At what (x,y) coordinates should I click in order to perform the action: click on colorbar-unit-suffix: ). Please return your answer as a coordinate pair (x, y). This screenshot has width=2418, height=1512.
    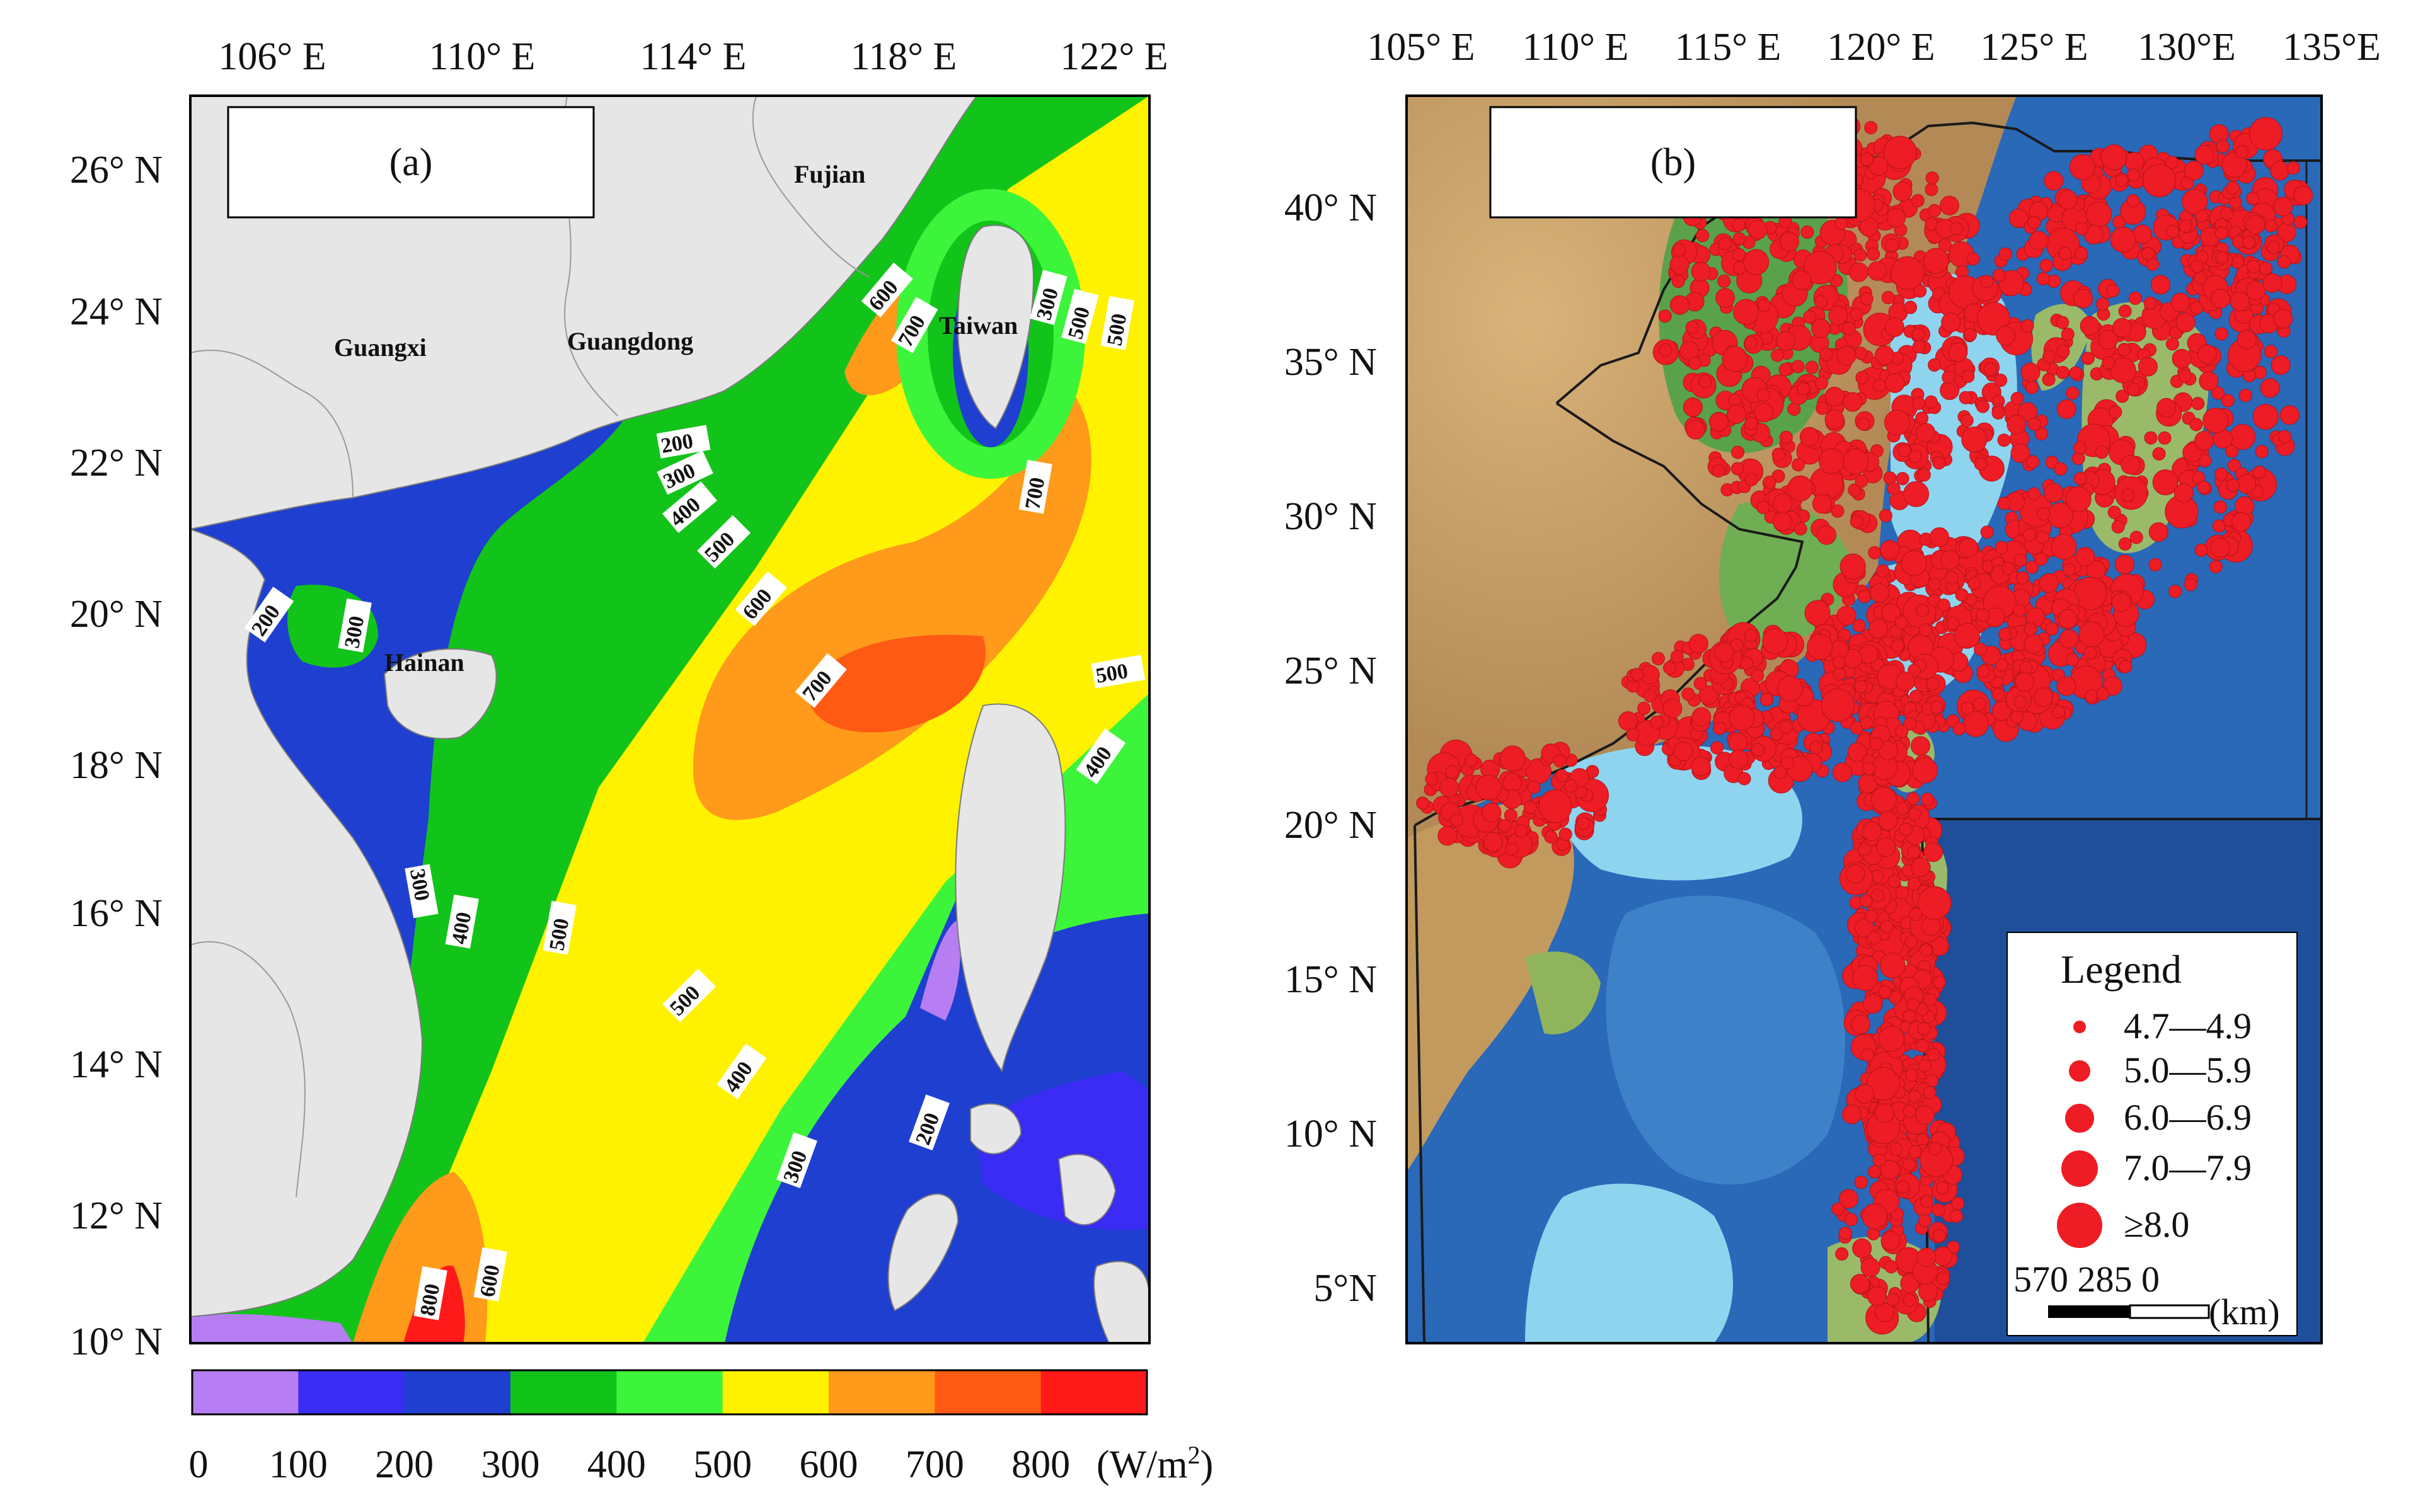
    Looking at the image, I should click on (1207, 1464).